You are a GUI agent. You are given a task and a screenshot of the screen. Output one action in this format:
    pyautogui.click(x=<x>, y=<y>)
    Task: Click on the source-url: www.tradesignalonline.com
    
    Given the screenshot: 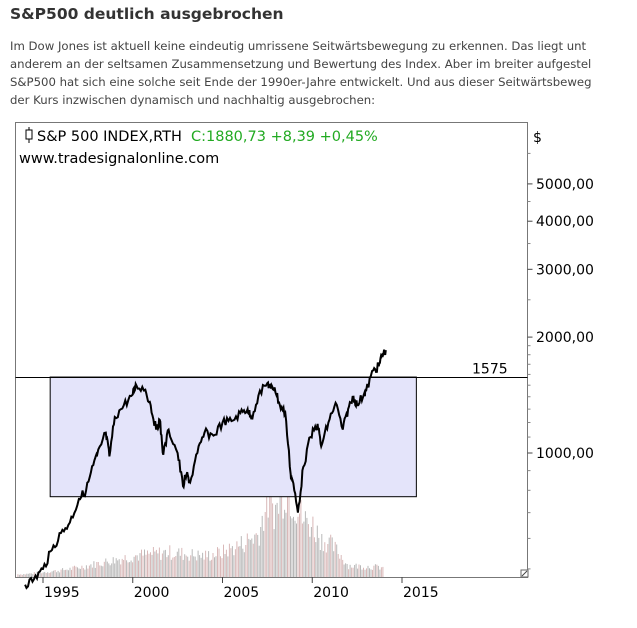 What is the action you would take?
    pyautogui.click(x=119, y=159)
    